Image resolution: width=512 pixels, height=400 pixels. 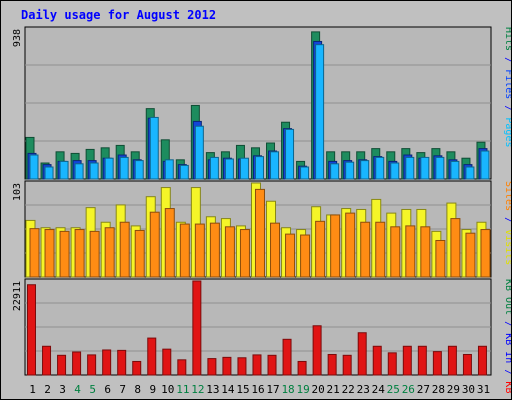 I want to click on x-tick-label-day-9: 9, so click(x=152, y=389).